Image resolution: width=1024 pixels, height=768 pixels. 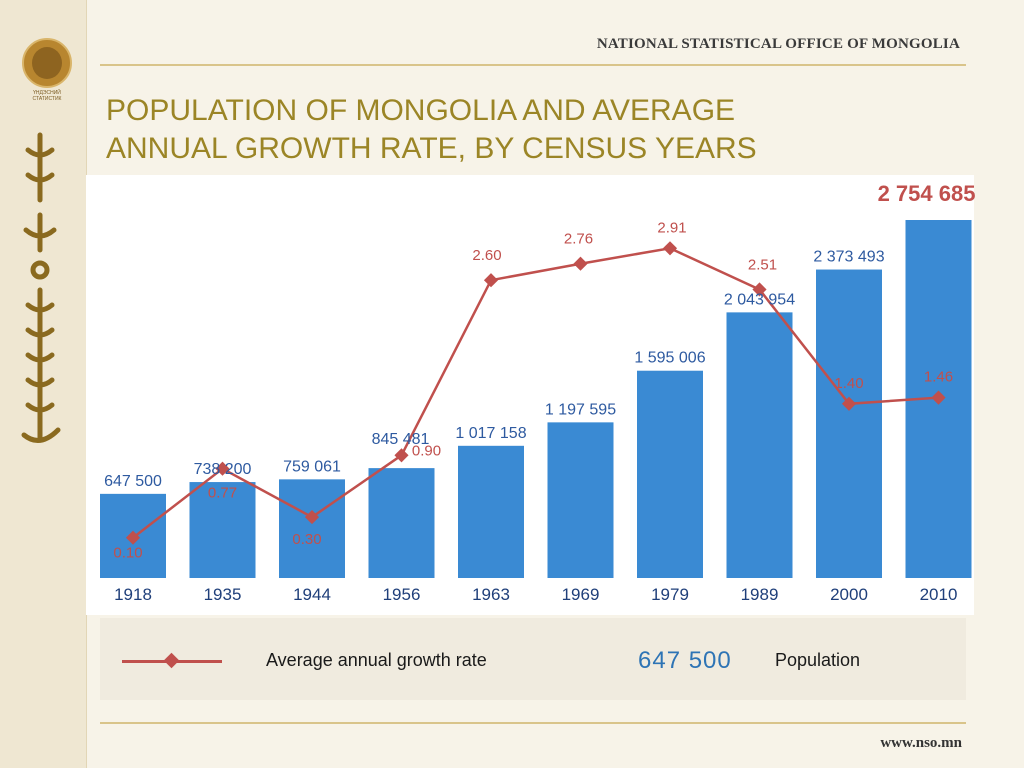 I want to click on population-value-label: 845 481, so click(x=401, y=439).